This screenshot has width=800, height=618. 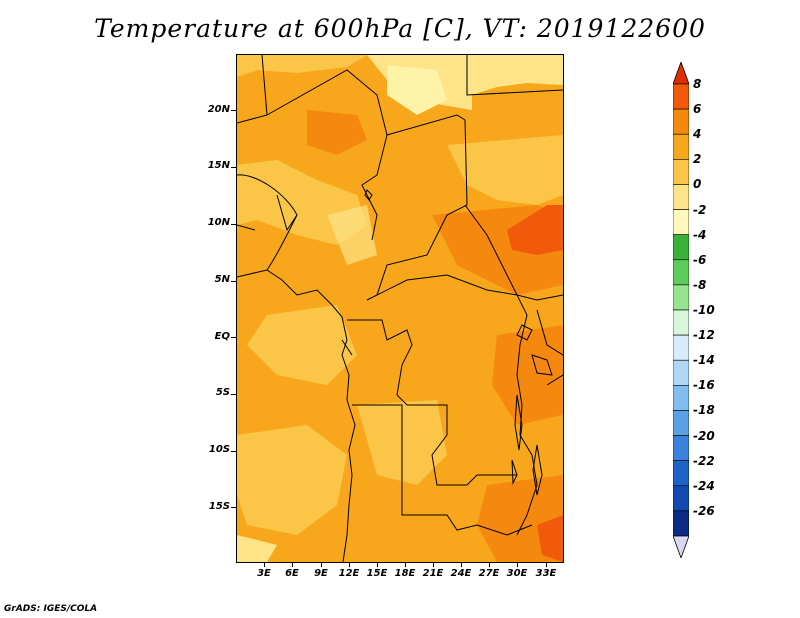 I want to click on colorbar-tick-label: 4, so click(x=697, y=134).